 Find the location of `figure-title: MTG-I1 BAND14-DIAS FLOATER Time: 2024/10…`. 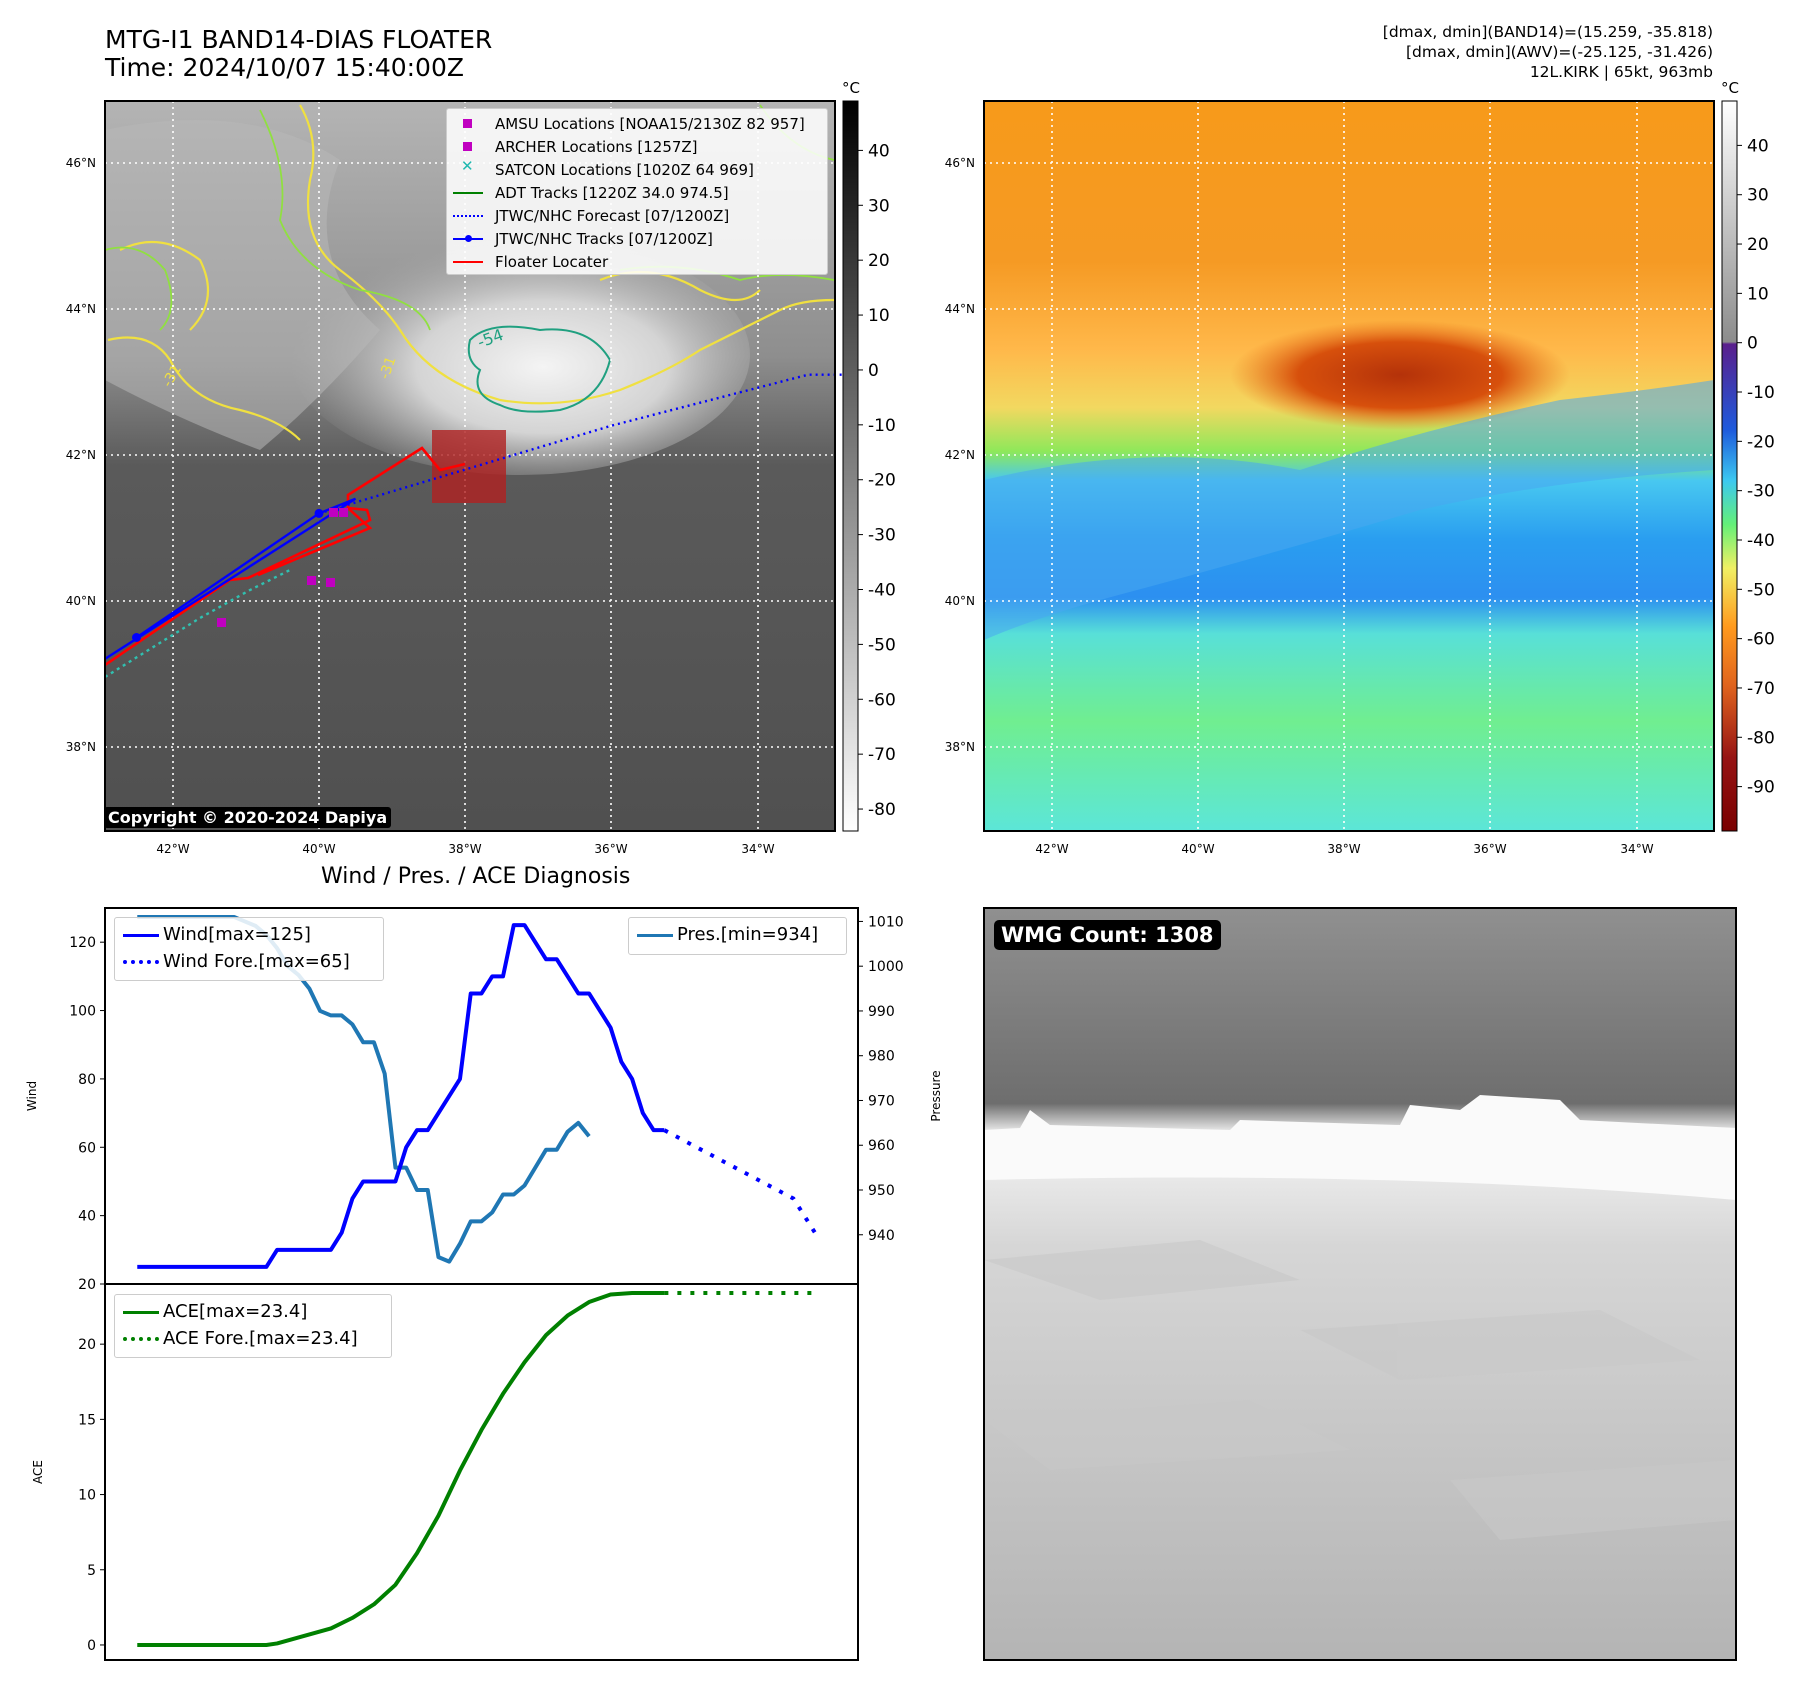

figure-title: MTG-I1 BAND14-DIAS FLOATER Time: 2024/10… is located at coordinates (298, 54).